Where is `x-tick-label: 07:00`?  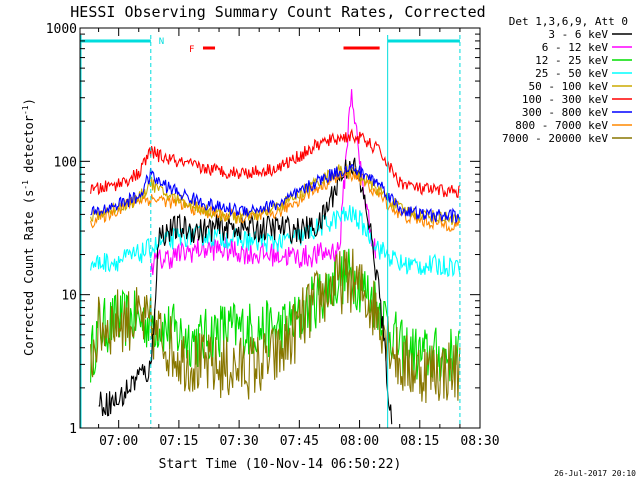
x-tick-label: 07:00 is located at coordinates (118, 441).